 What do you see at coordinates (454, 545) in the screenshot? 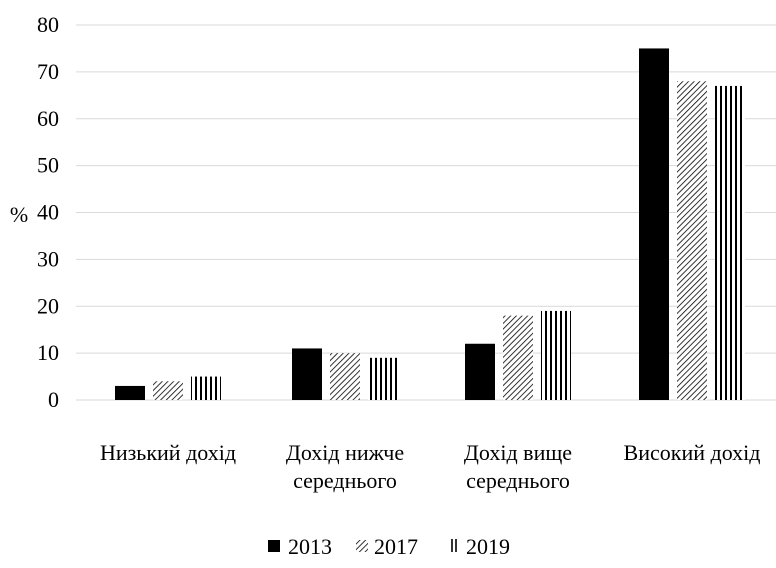
I see `legend-swatch-2019` at bounding box center [454, 545].